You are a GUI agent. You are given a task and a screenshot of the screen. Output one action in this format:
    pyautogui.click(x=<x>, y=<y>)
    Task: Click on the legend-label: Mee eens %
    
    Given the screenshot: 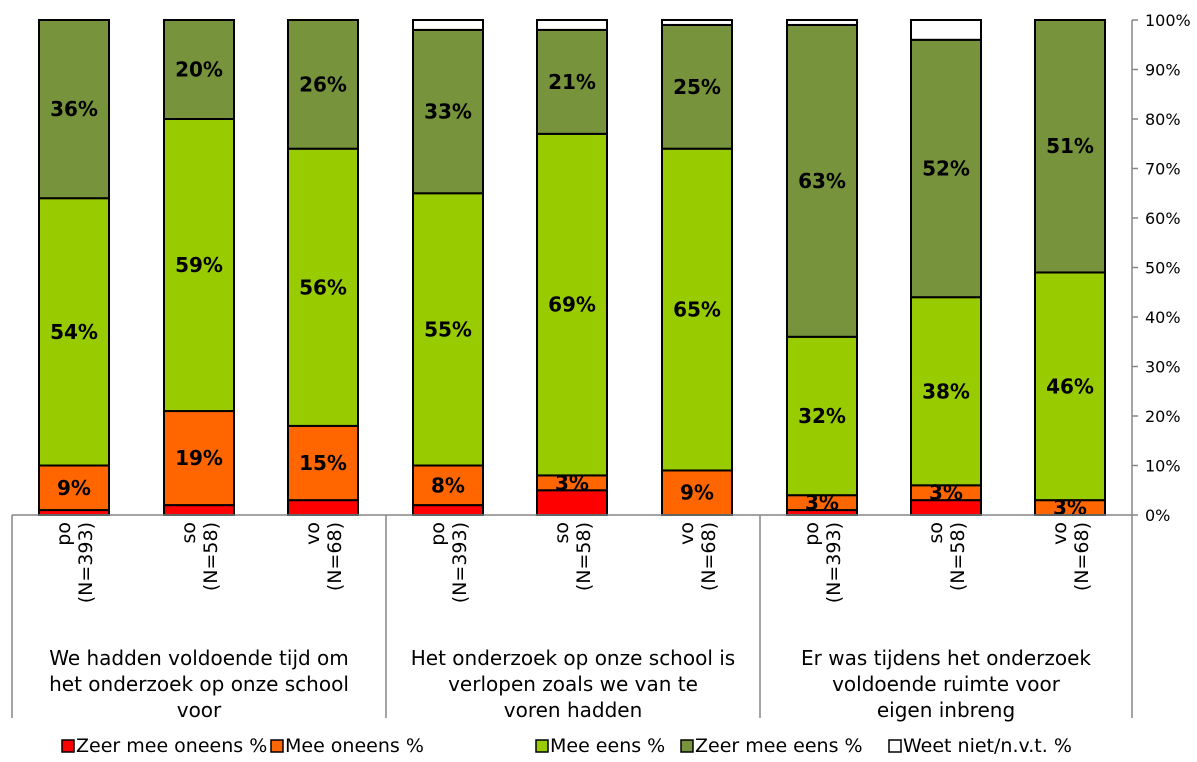 What is the action you would take?
    pyautogui.click(x=607, y=746)
    